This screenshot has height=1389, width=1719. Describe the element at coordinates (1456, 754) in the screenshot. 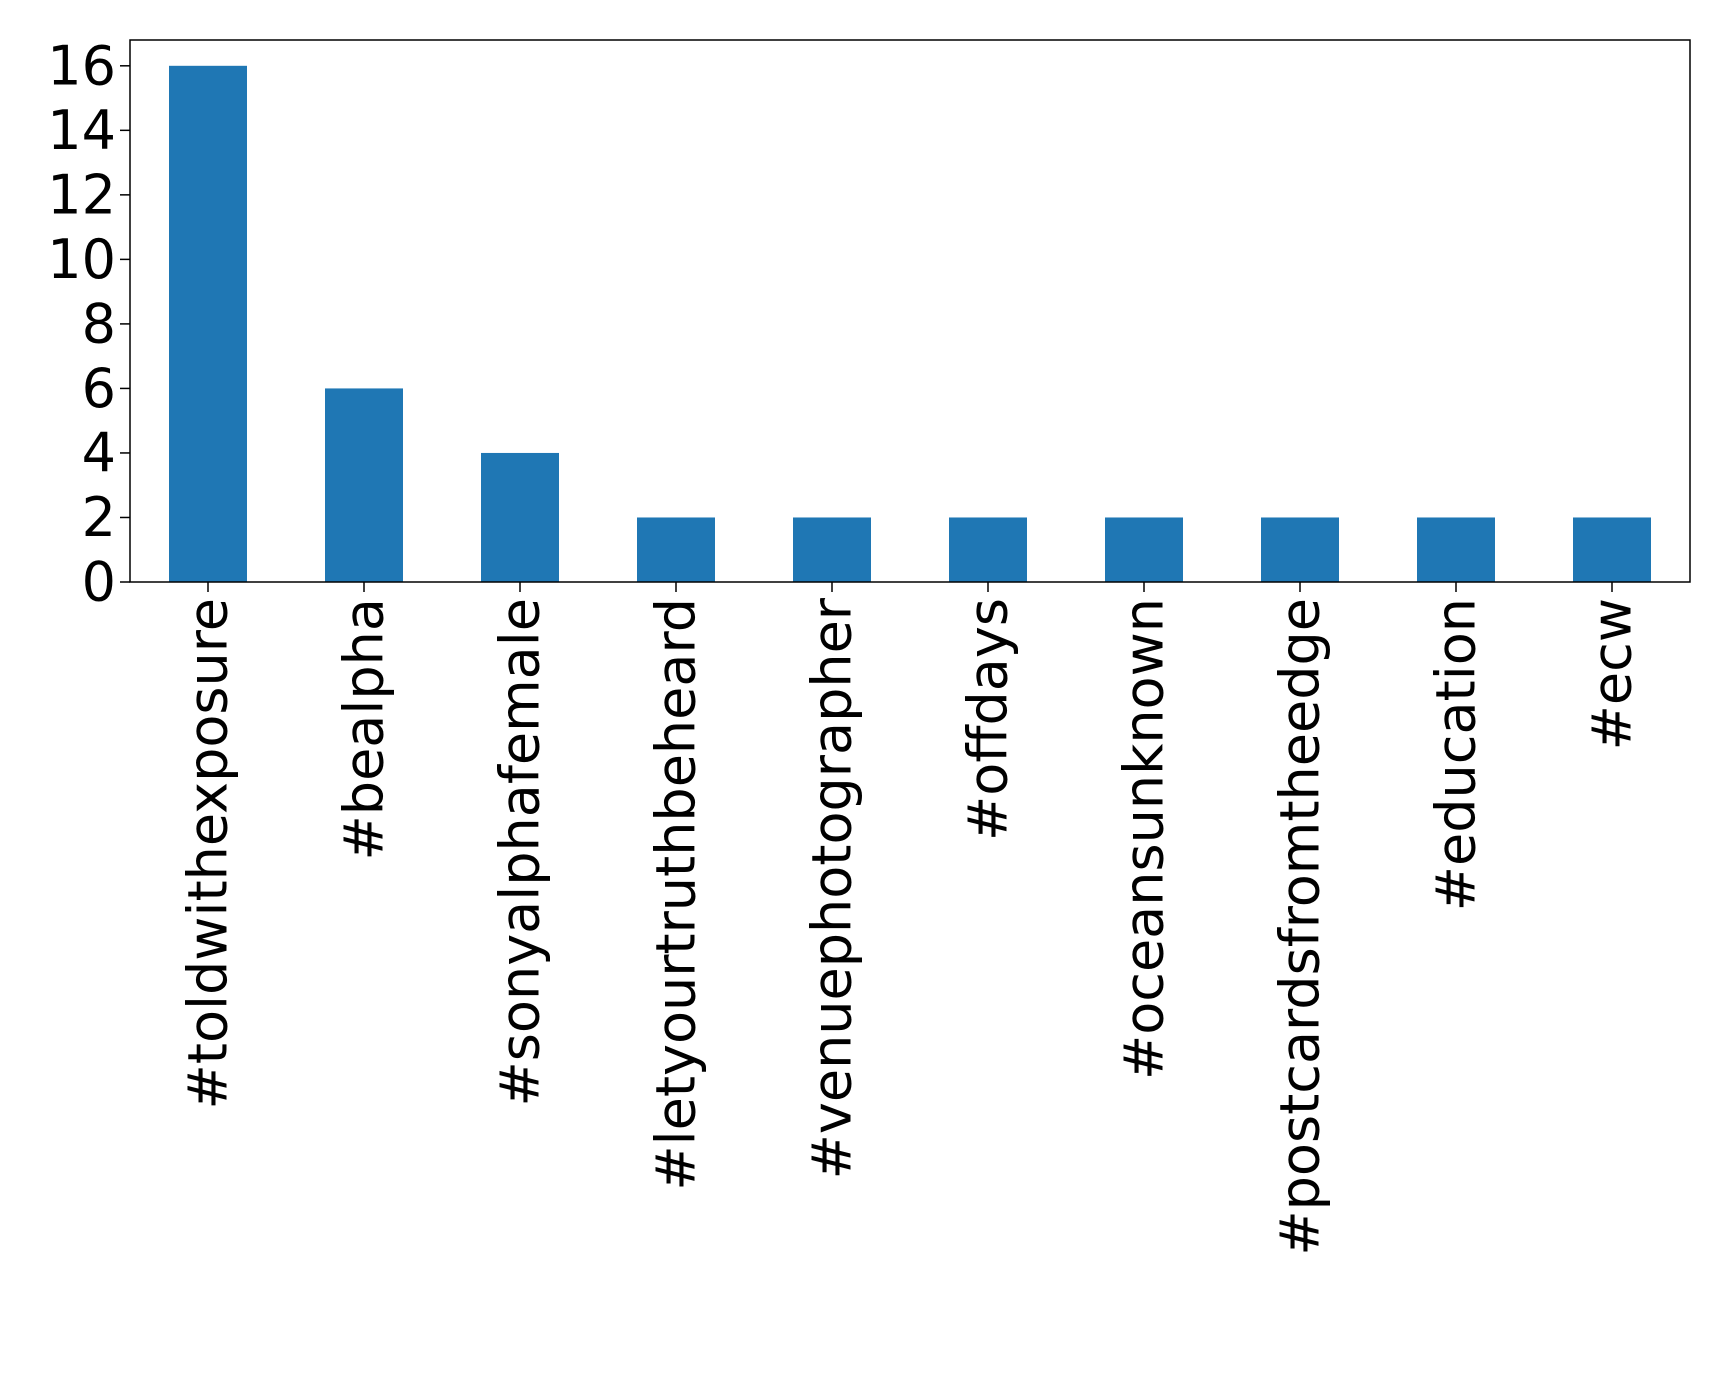

I see `x-tick-label: #education` at that location.